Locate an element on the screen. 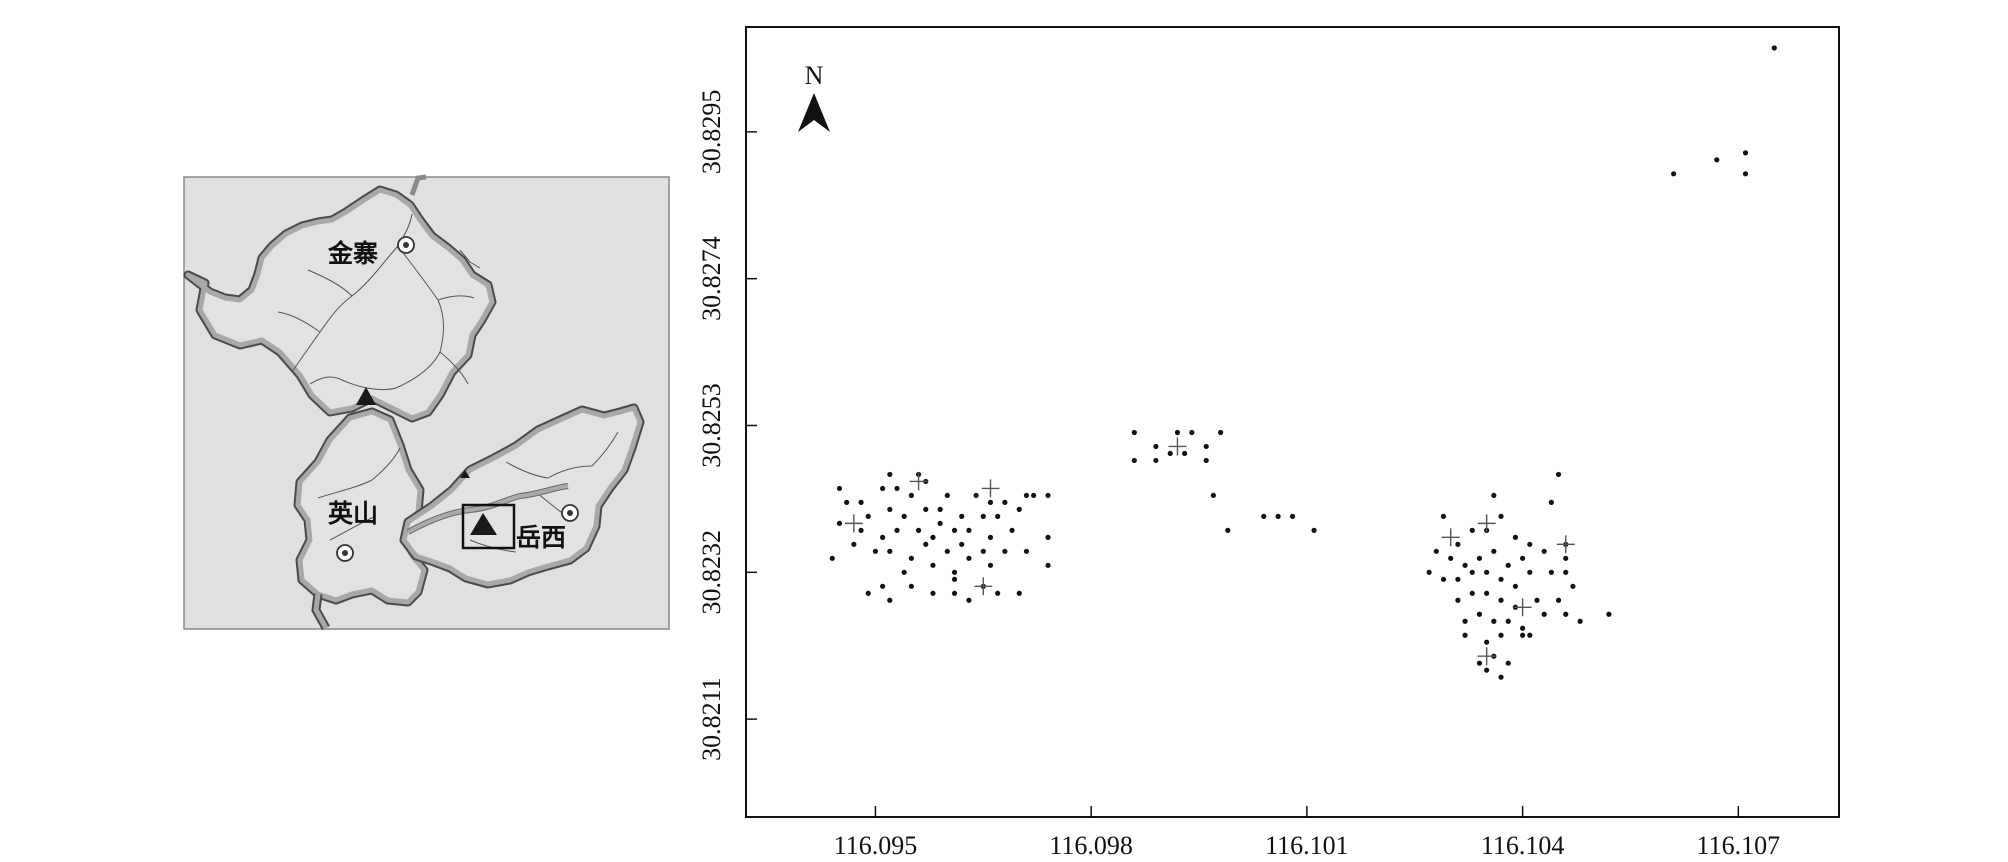  y-tick-label: 30.8295 is located at coordinates (711, 132).